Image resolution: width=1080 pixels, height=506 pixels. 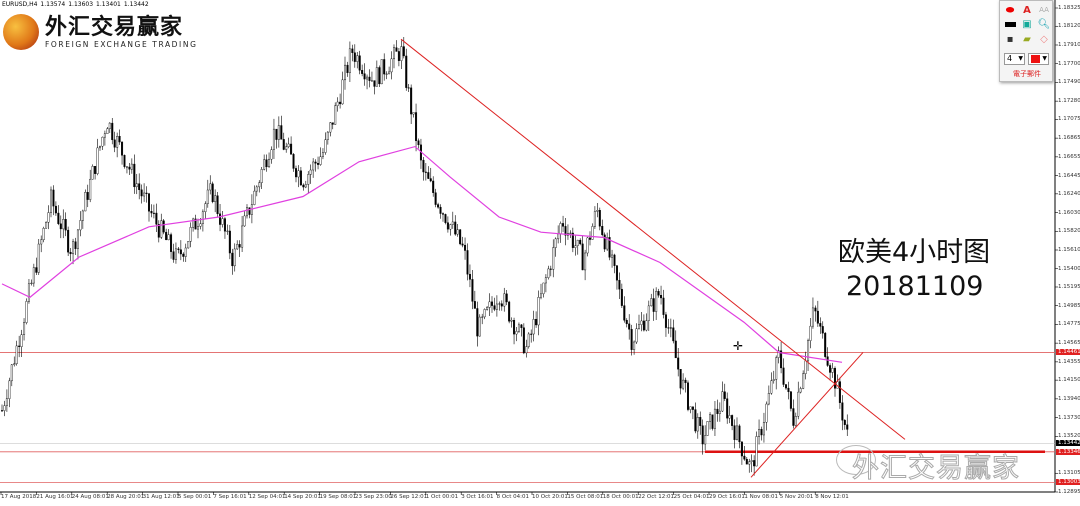 What do you see at coordinates (230, 497) in the screenshot?
I see `time-tick-label: 7 Sep 16:01` at bounding box center [230, 497].